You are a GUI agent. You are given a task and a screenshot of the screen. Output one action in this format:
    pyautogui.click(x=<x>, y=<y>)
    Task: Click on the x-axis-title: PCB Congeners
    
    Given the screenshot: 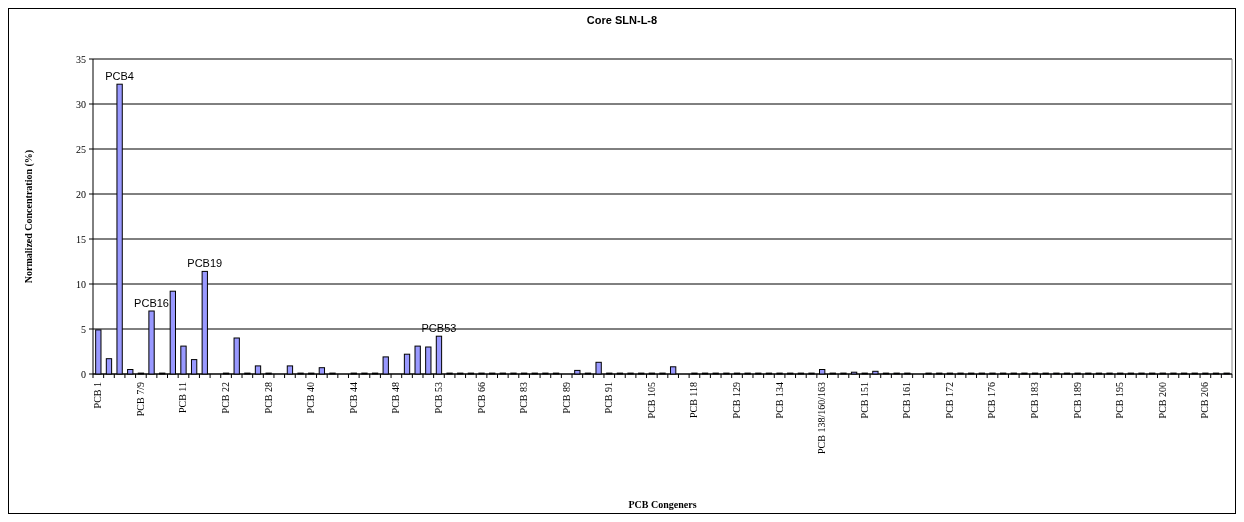 What is the action you would take?
    pyautogui.click(x=662, y=504)
    